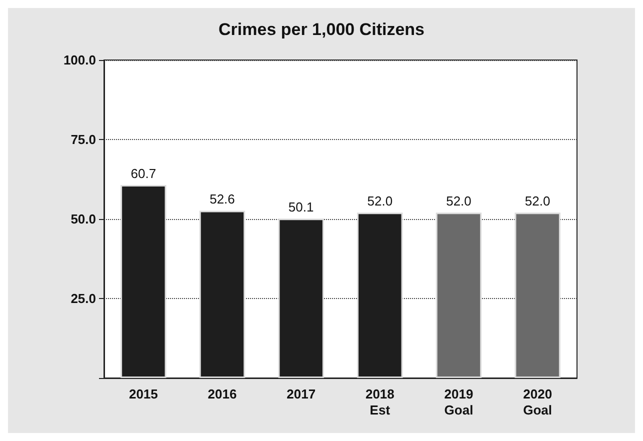 The height and width of the screenshot is (441, 643). Describe the element at coordinates (301, 207) in the screenshot. I see `data-label: 50.1` at that location.